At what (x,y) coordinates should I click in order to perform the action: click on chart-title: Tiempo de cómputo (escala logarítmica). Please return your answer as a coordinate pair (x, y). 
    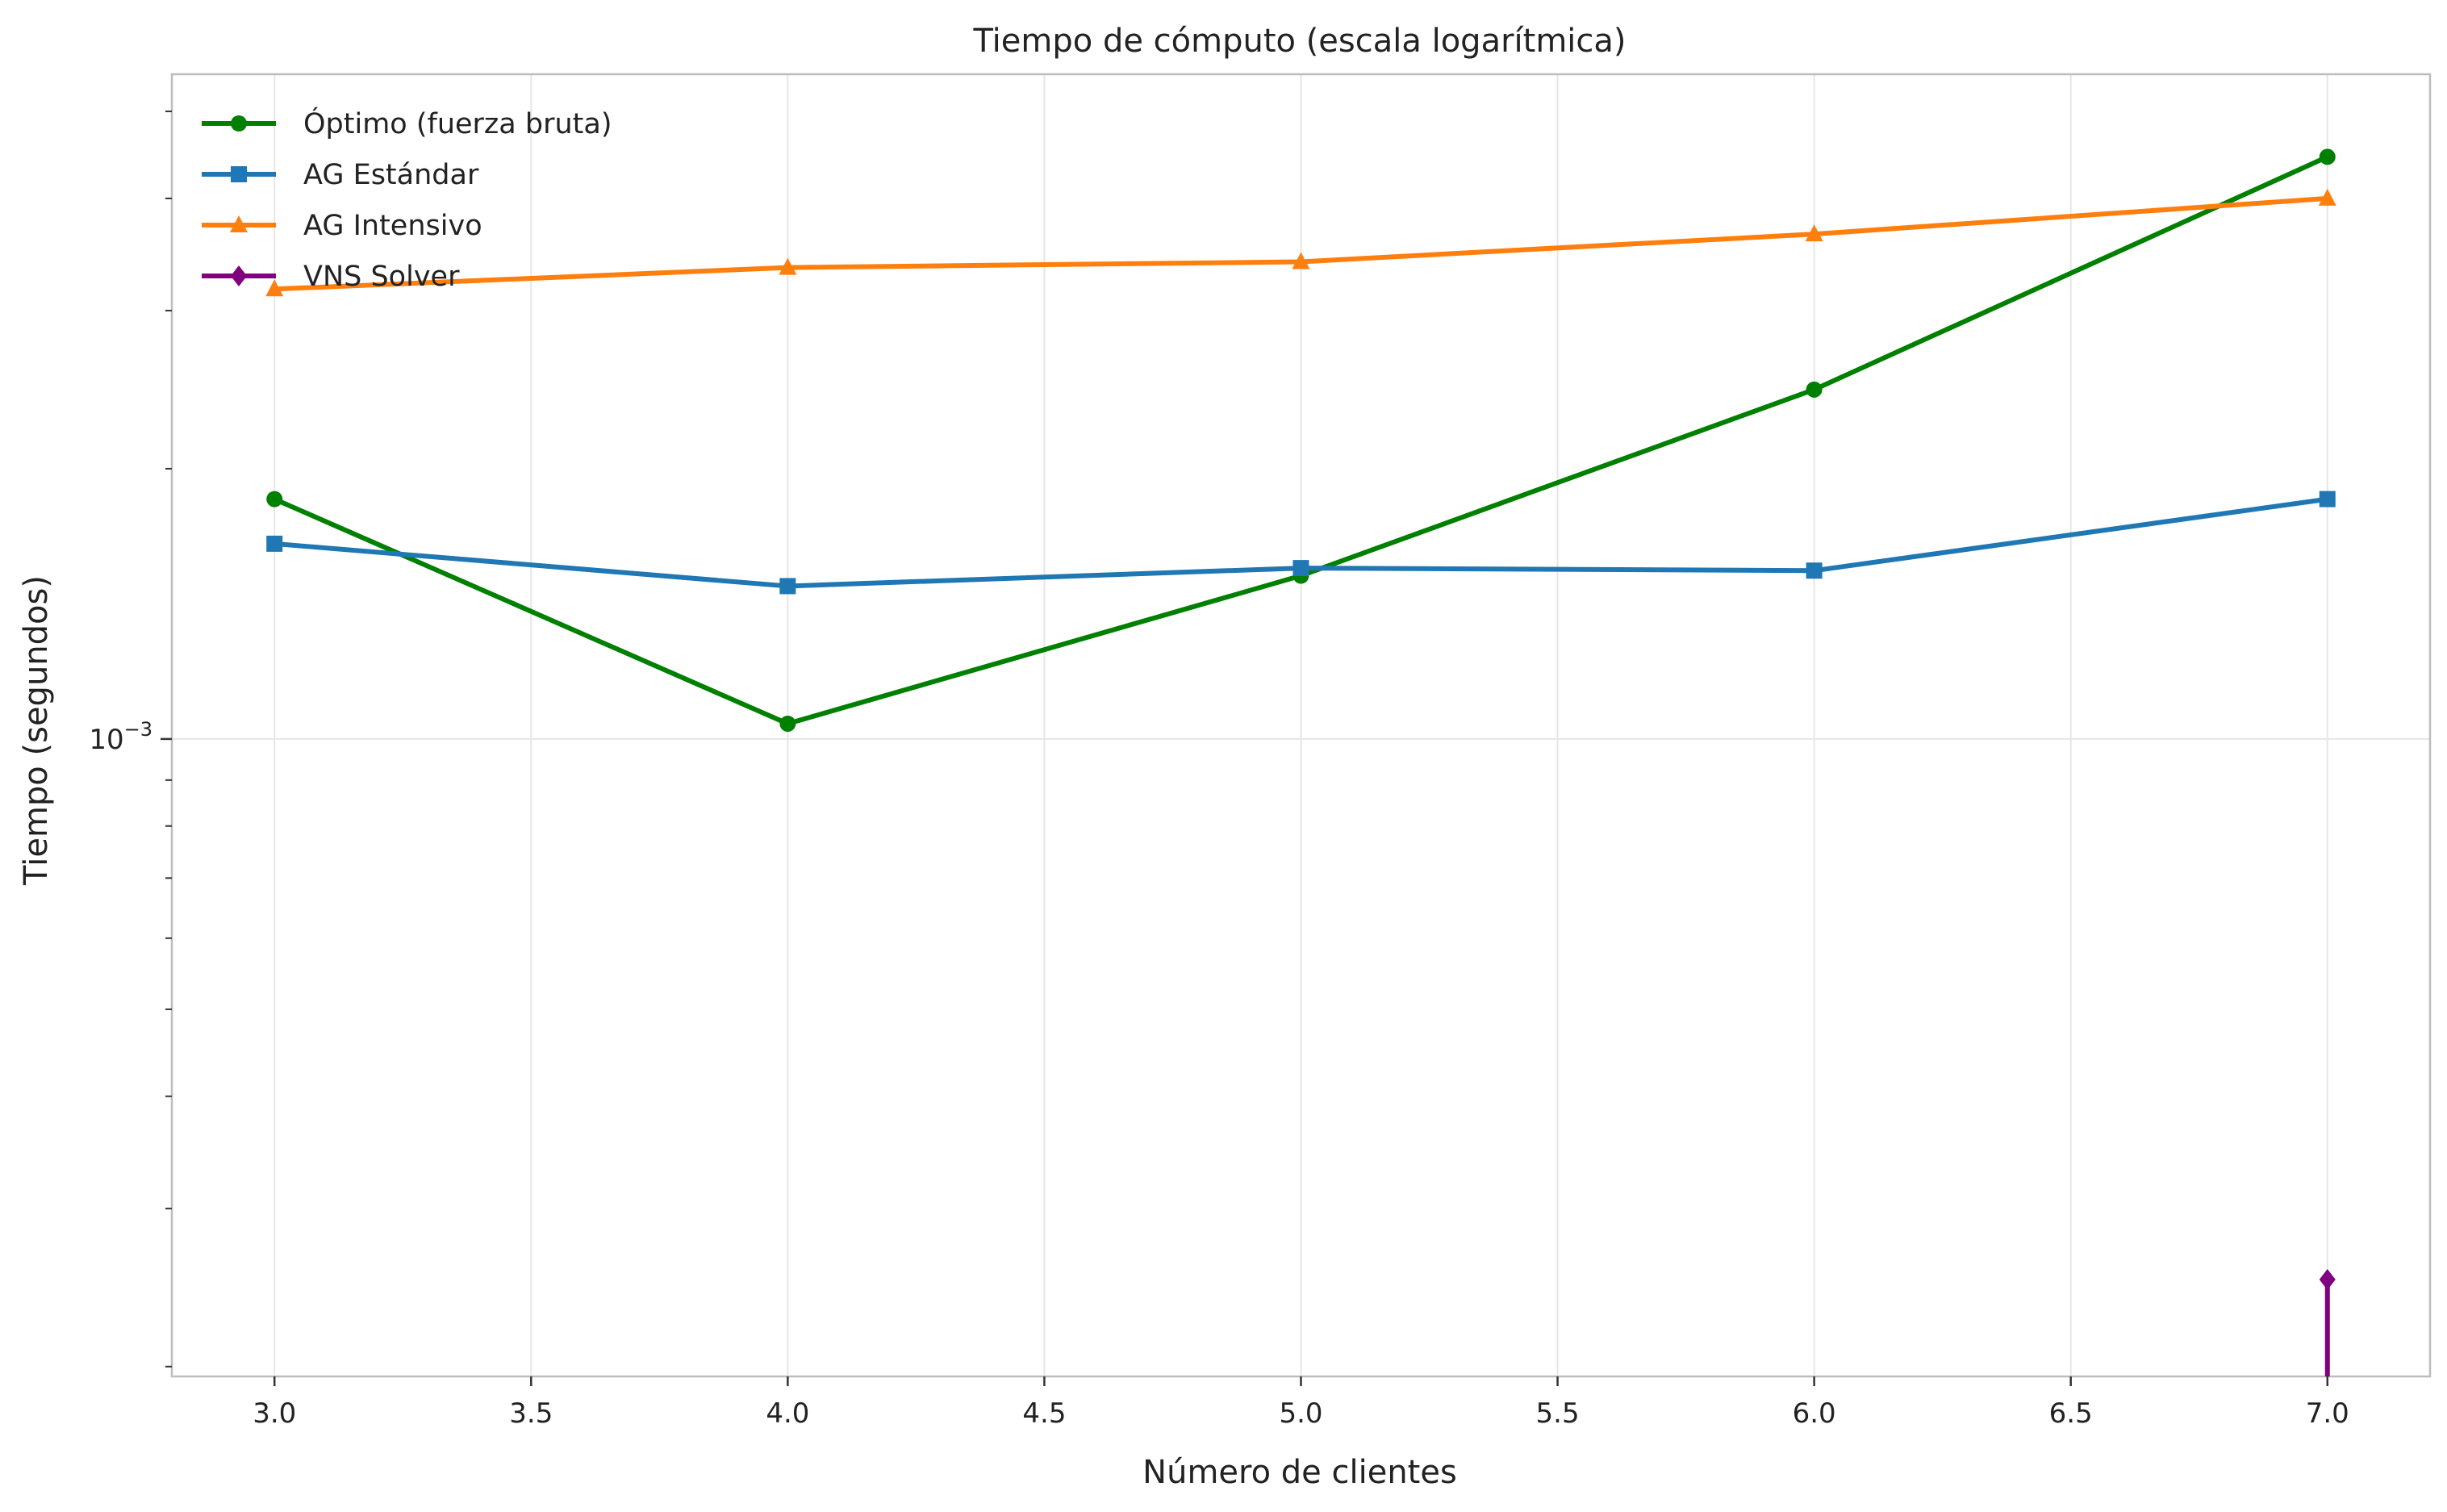
    Looking at the image, I should click on (1299, 41).